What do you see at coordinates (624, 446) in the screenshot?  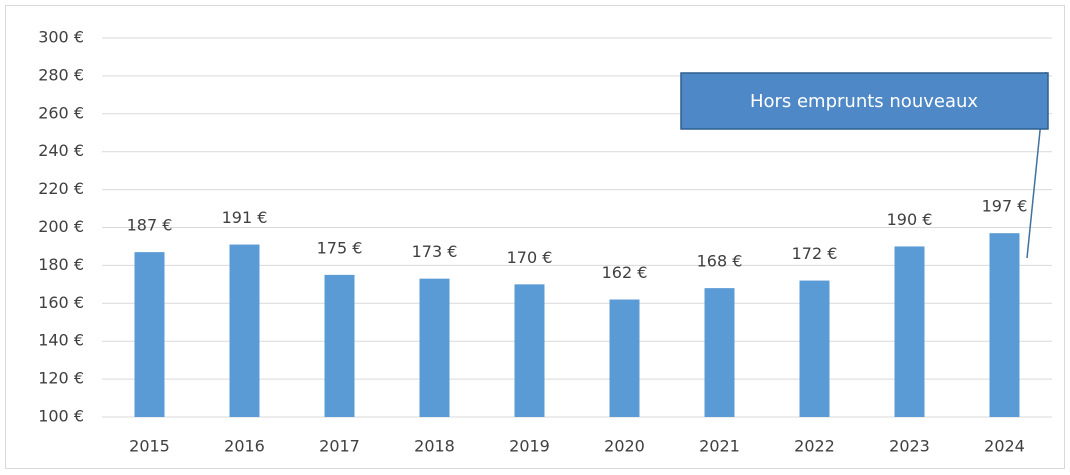 I see `x-tick-label: 2020` at bounding box center [624, 446].